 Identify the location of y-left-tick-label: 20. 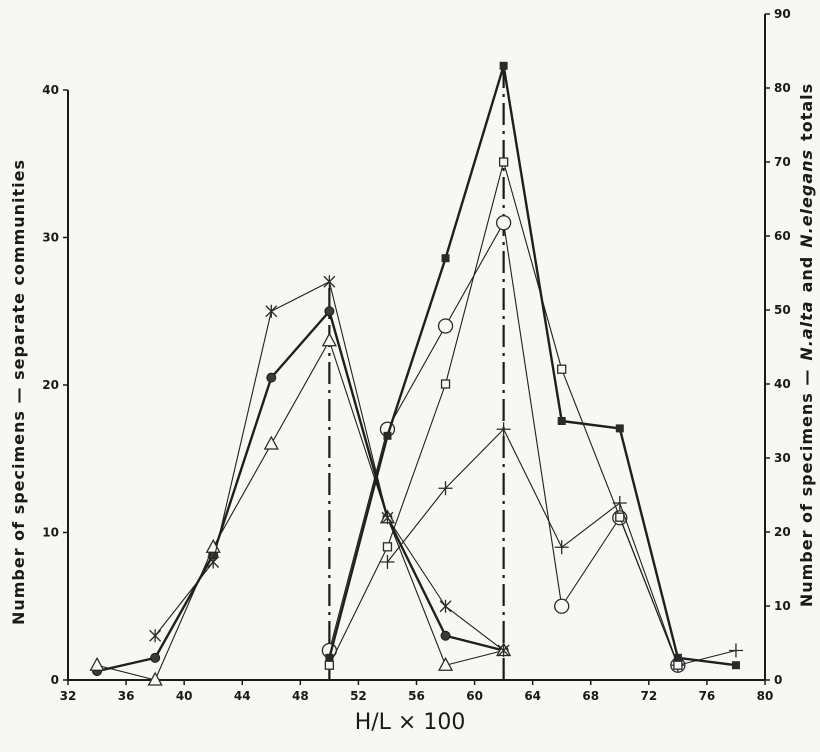
(50, 385).